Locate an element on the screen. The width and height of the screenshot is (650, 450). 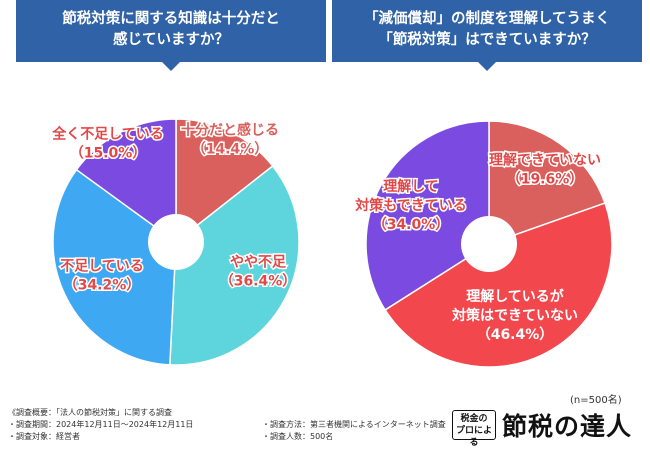
left-question-header: 節税対策に関する知識は十分だと 感じていますか？ is located at coordinates (171, 35).